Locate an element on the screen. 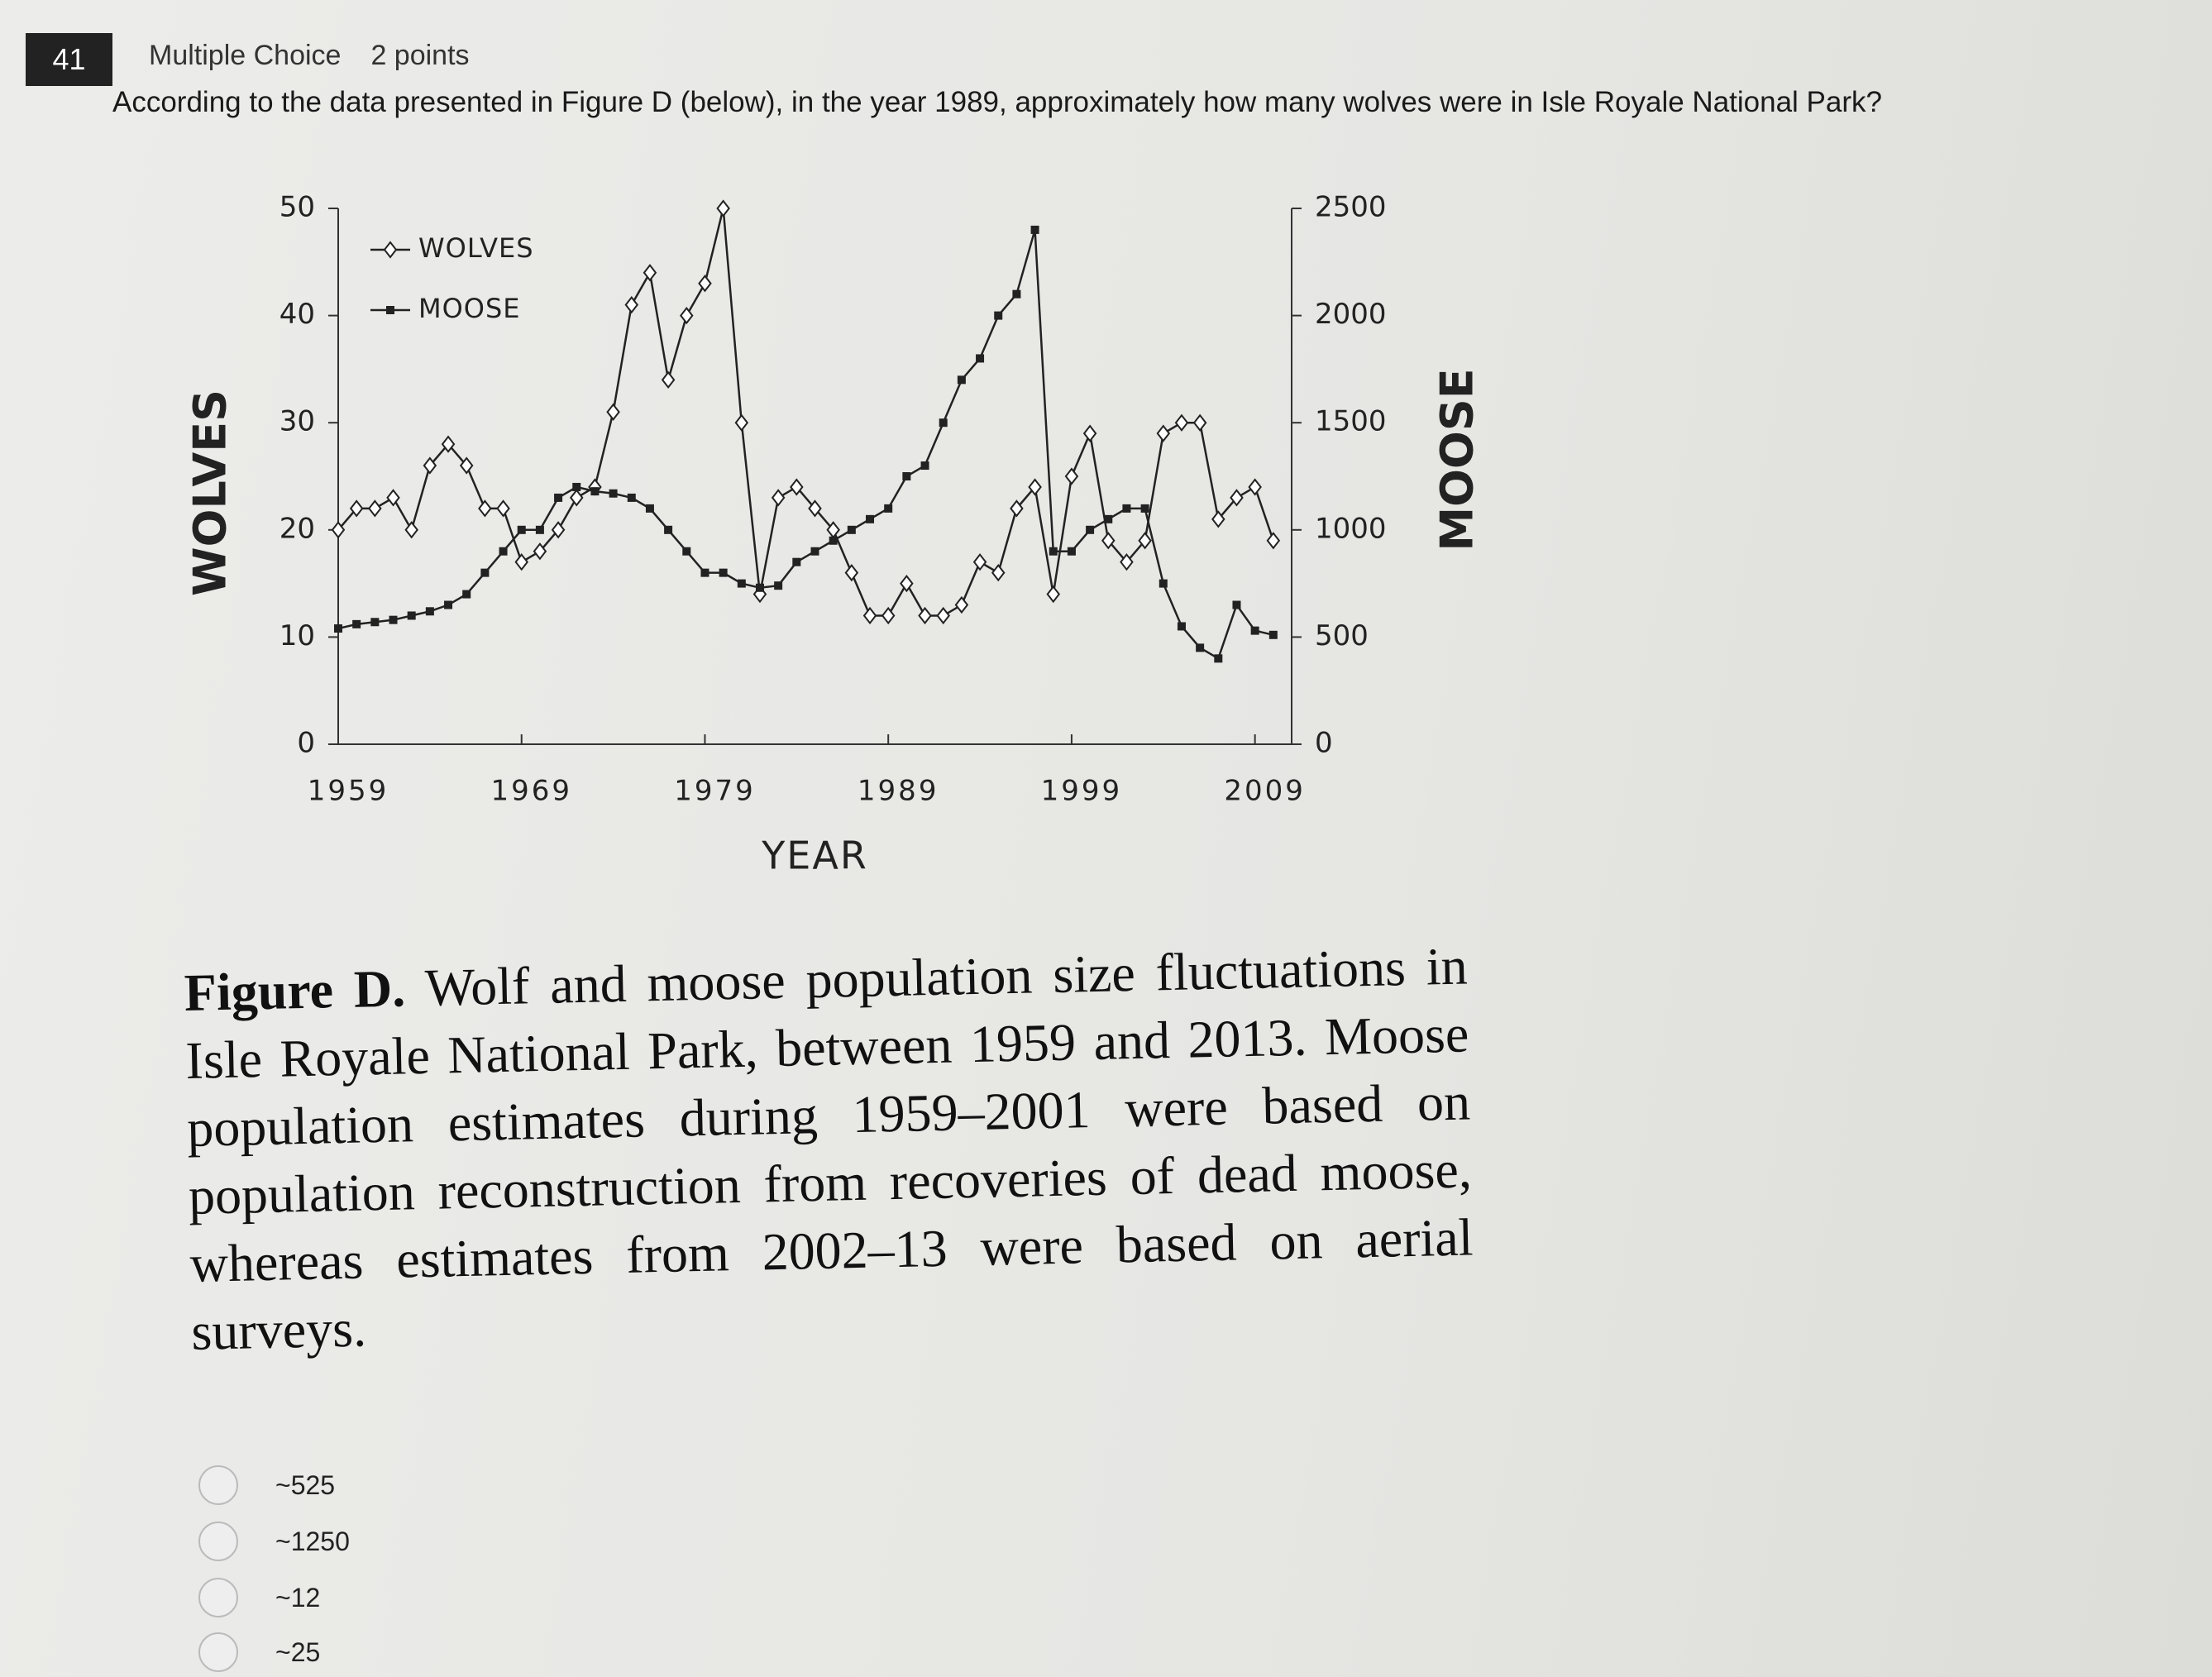 This screenshot has height=1677, width=2212. answer-option: ~25 is located at coordinates (259, 1652).